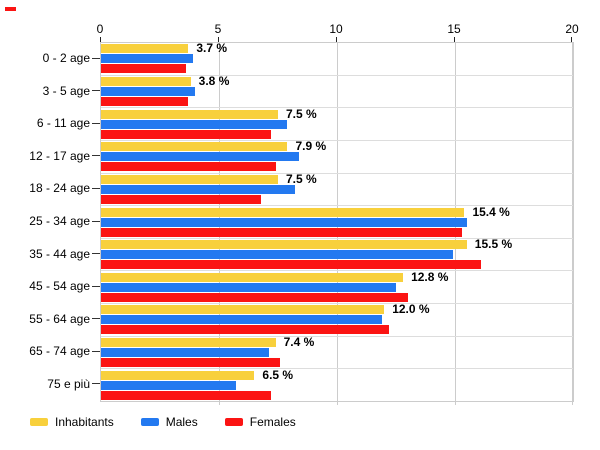  What do you see at coordinates (68, 383) in the screenshot?
I see `category-label: 75 e più` at bounding box center [68, 383].